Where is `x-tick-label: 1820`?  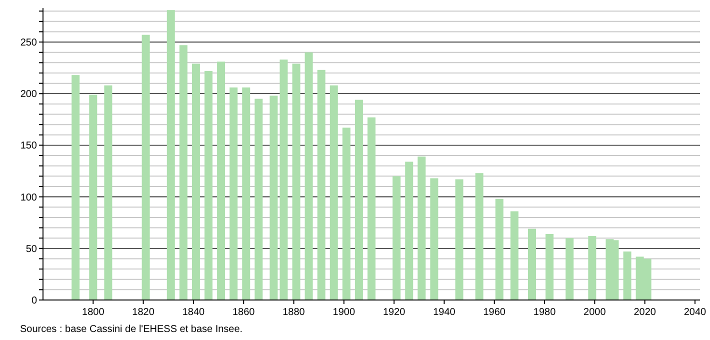 x-tick-label: 1820 is located at coordinates (143, 312).